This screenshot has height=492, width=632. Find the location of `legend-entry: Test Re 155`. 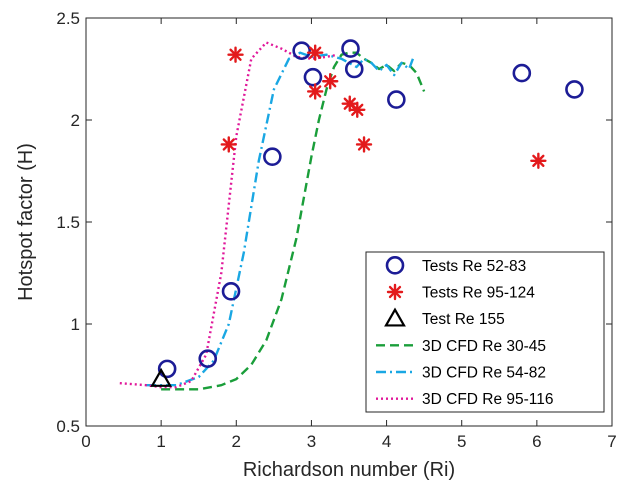

legend-entry: Test Re 155 is located at coordinates (444, 317).